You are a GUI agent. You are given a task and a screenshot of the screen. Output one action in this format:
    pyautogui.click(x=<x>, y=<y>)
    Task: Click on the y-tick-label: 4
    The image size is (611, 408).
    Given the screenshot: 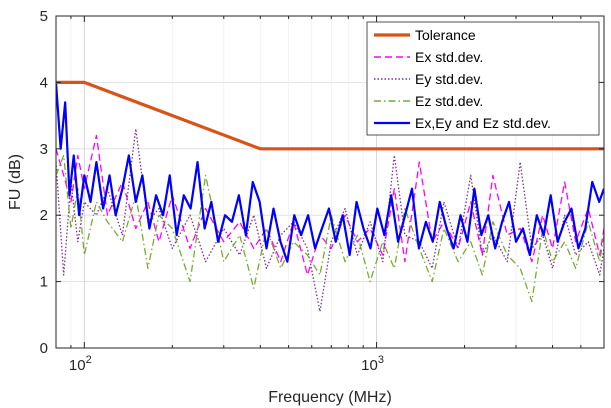 What is the action you would take?
    pyautogui.click(x=44, y=82)
    